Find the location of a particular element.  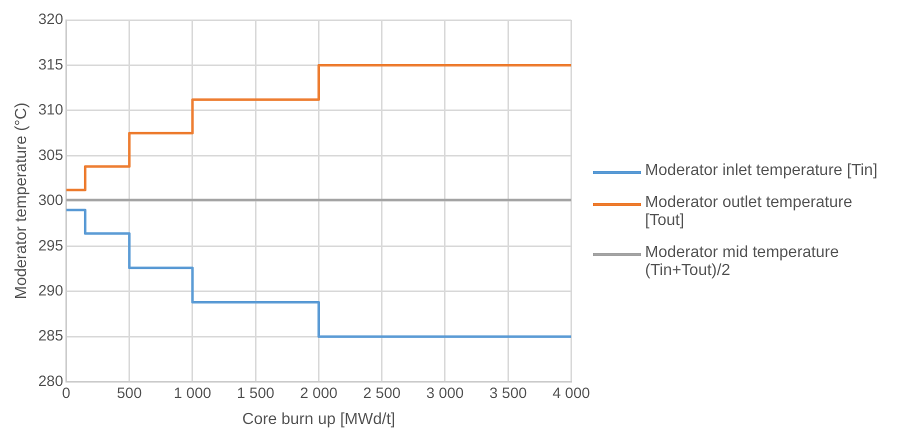

legend-label: Moderator inlet temperature [Tin] is located at coordinates (761, 171).